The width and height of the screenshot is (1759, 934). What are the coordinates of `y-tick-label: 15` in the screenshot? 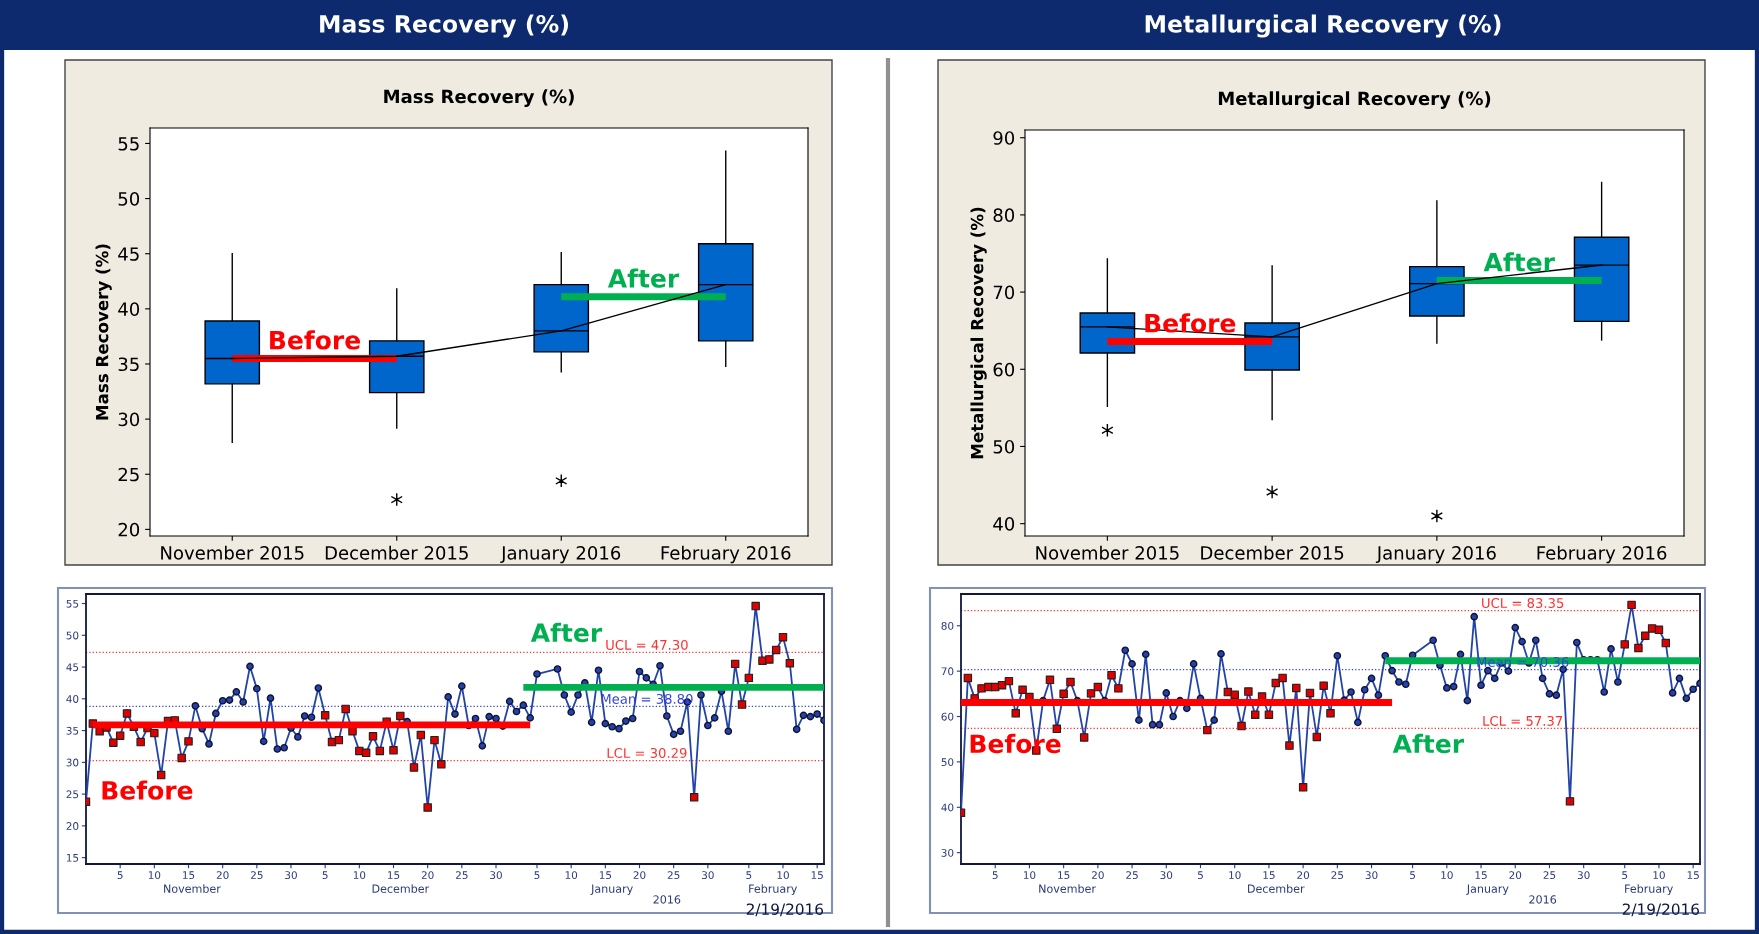 It's located at (72, 858).